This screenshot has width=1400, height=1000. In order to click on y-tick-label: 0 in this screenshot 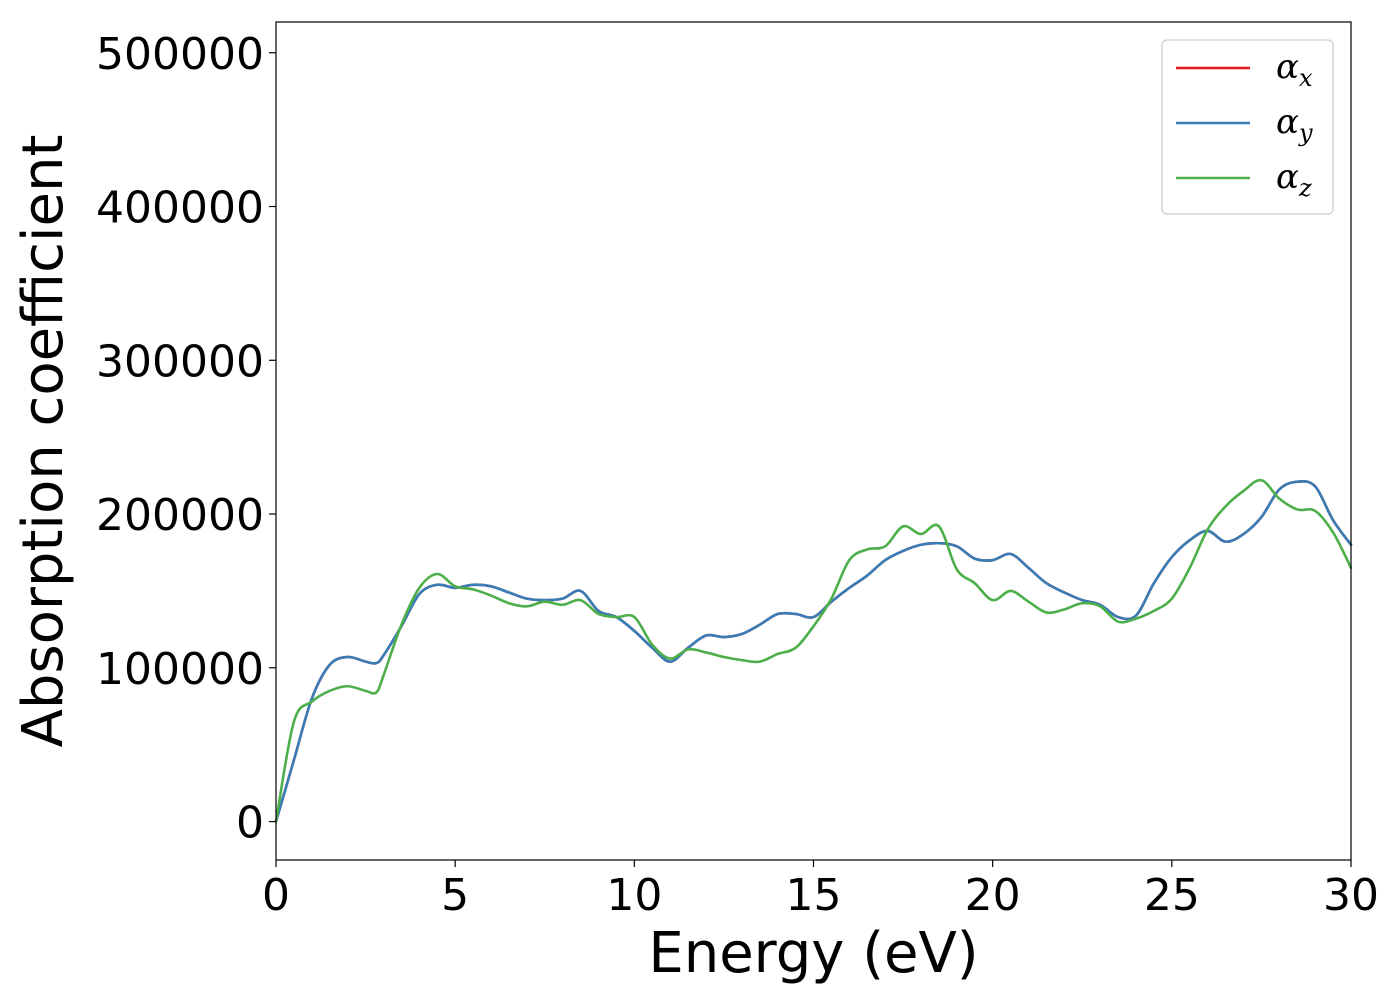, I will do `click(250, 823)`.